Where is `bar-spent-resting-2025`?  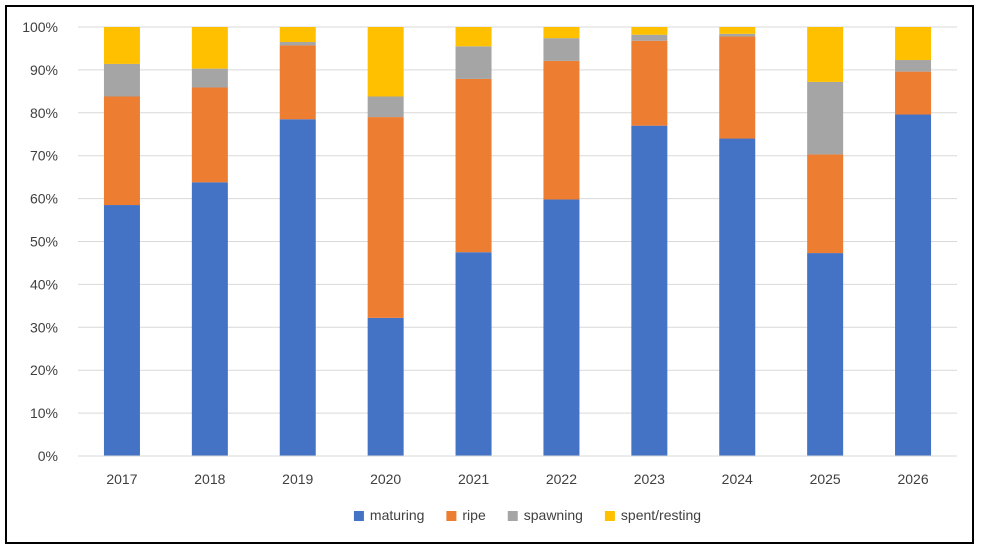
bar-spent-resting-2025 is located at coordinates (825, 54).